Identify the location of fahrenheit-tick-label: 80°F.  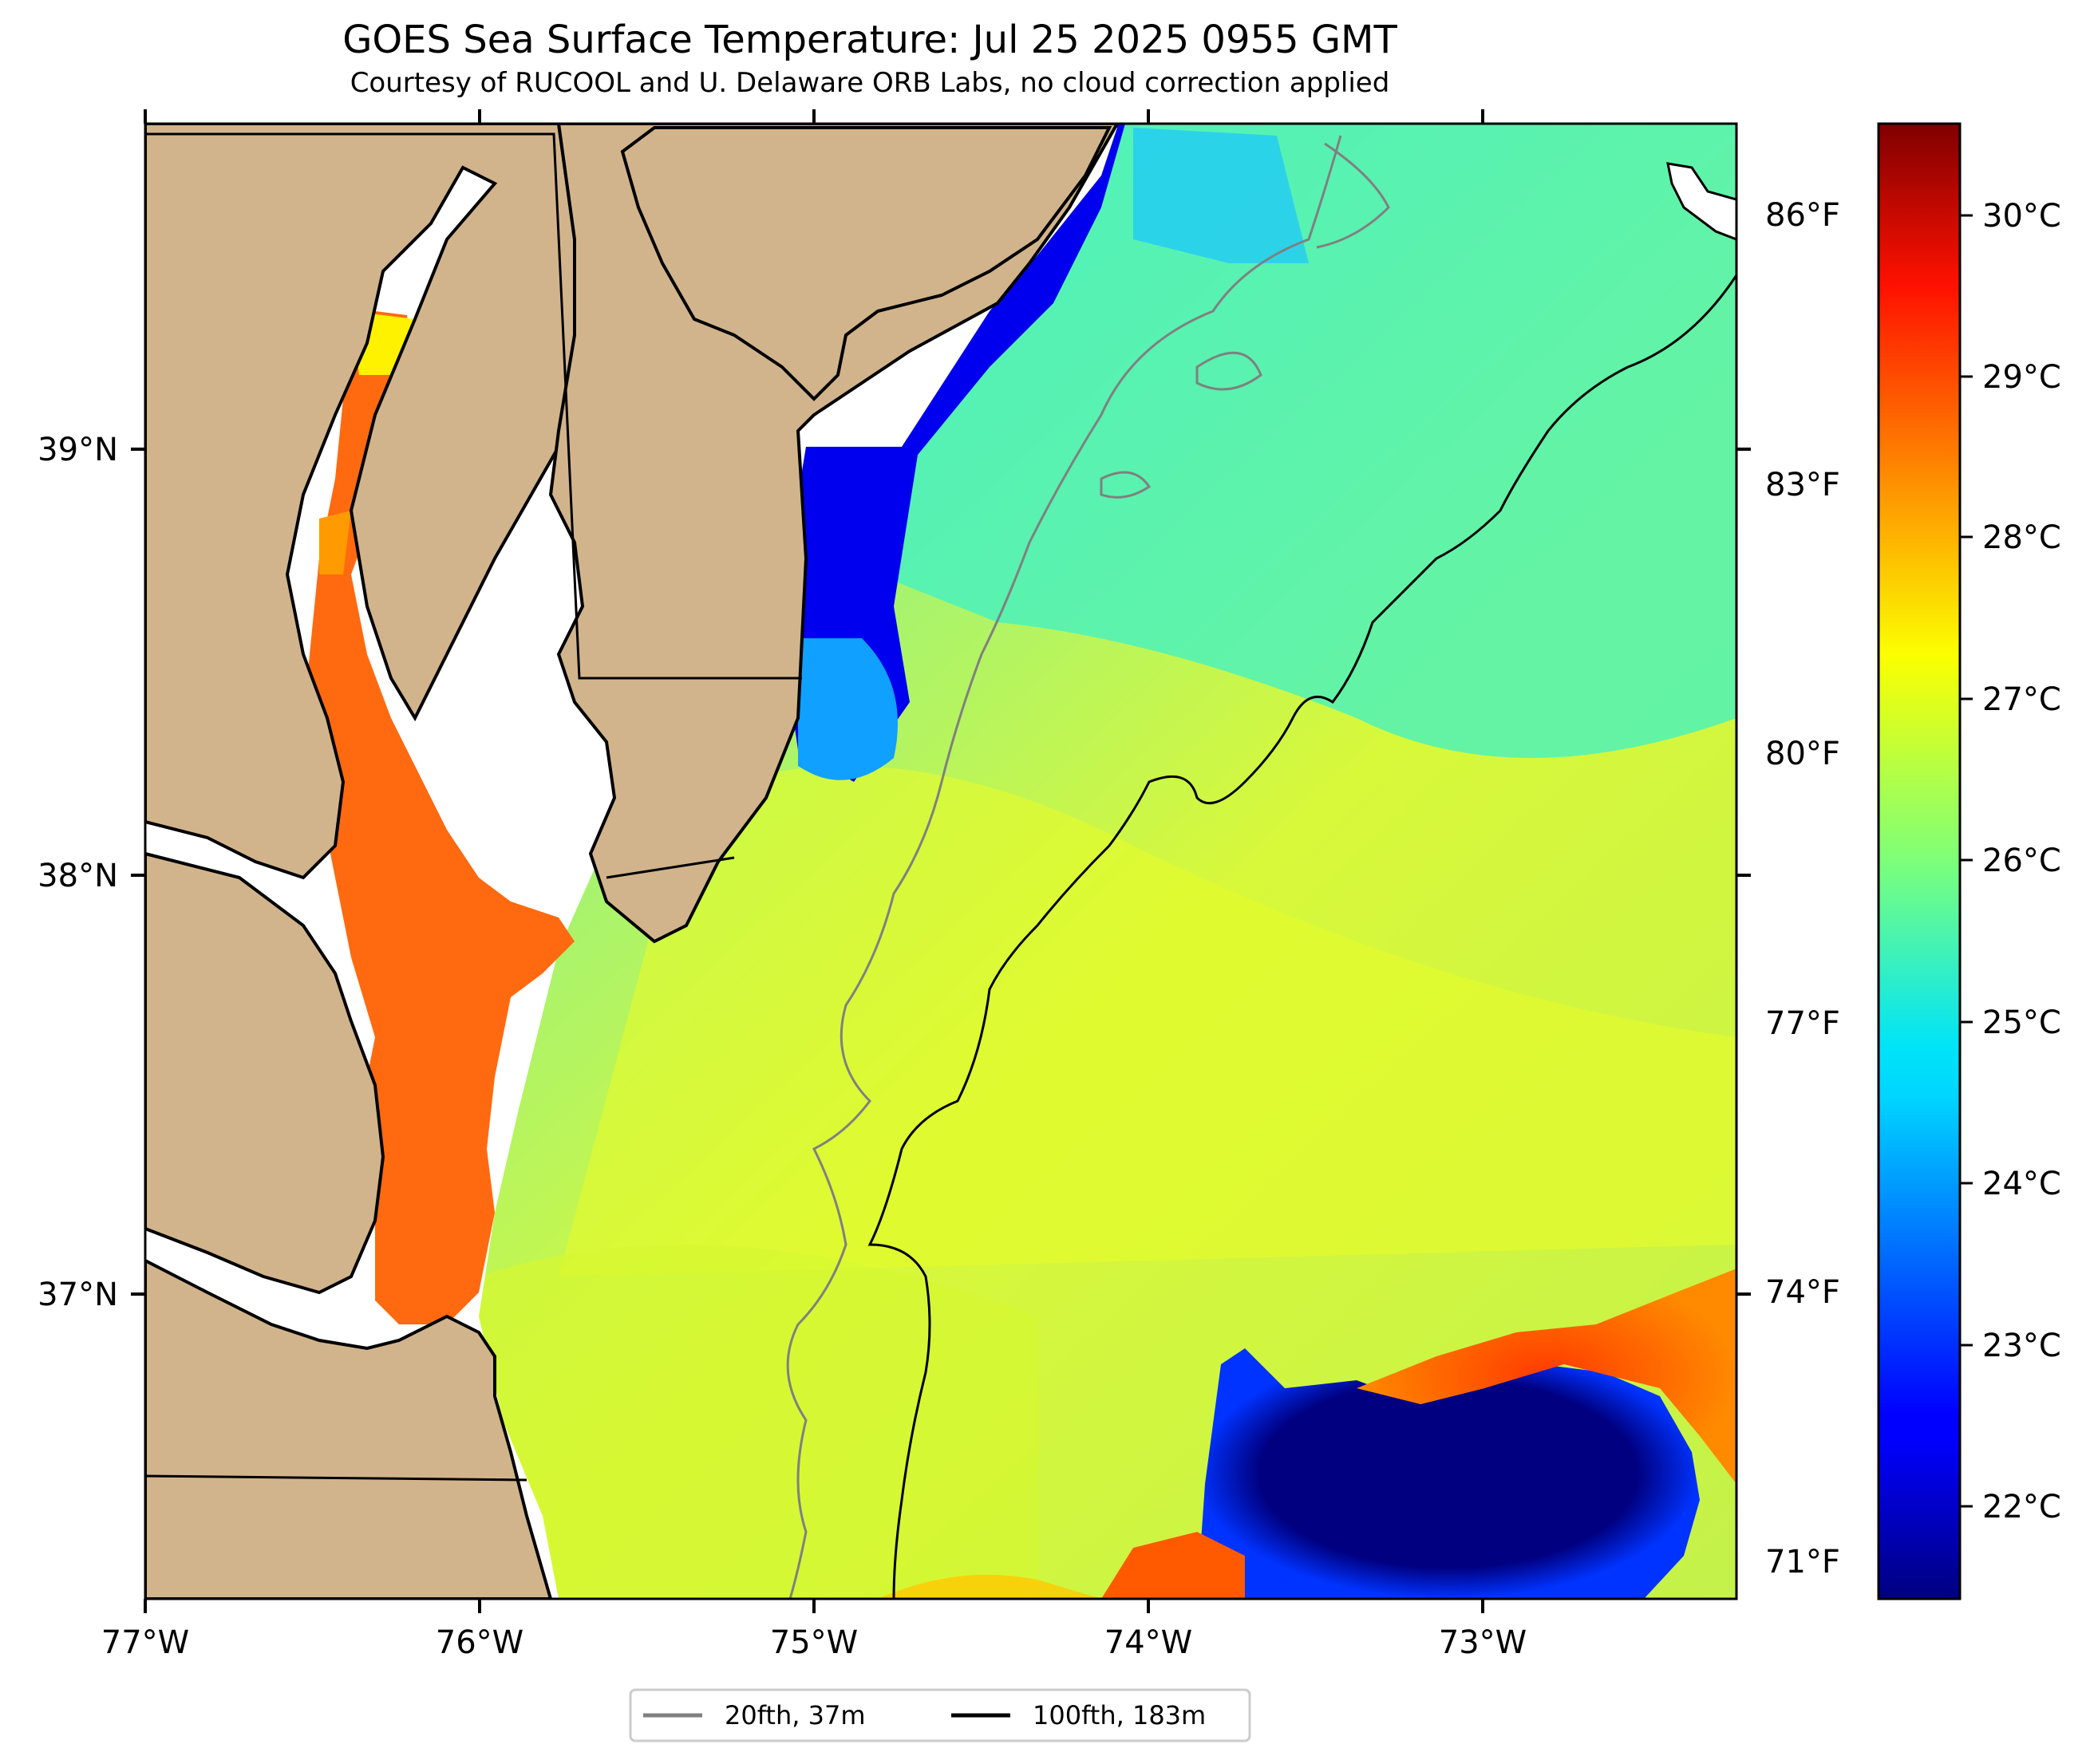
(1802, 754).